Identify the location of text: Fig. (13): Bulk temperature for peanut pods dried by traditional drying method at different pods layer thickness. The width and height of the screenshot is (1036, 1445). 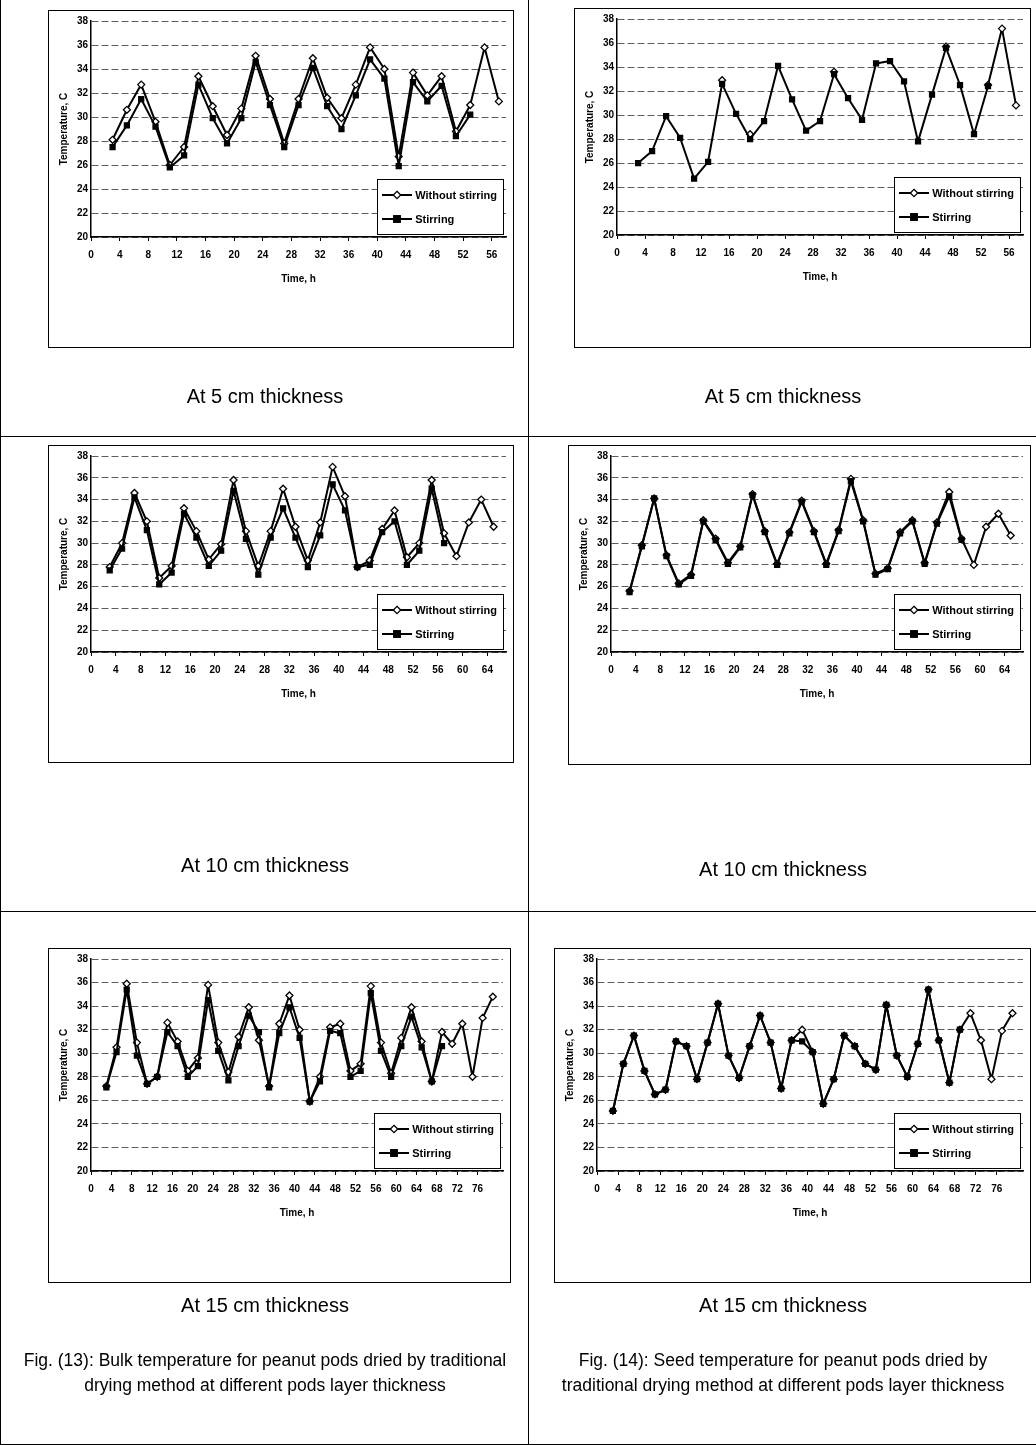
(265, 1373).